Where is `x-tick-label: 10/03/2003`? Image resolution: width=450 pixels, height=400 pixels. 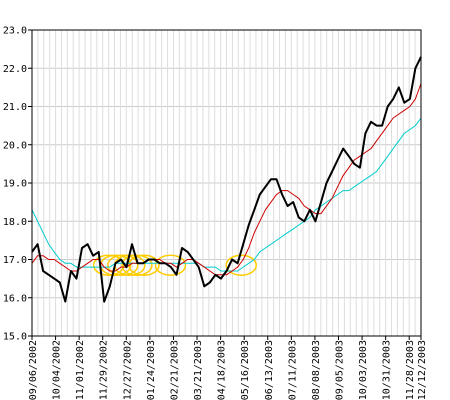 x-tick-label: 10/03/2003 is located at coordinates (363, 370).